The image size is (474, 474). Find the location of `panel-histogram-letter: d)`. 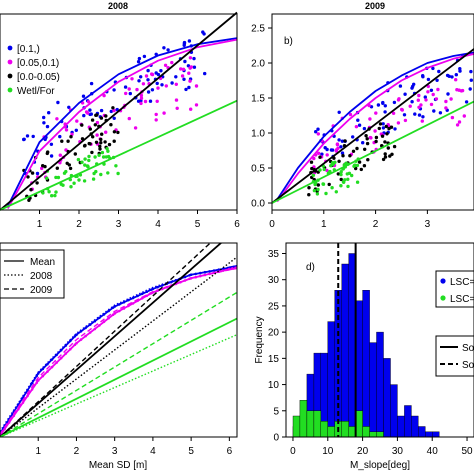

panel-histogram-letter: d) is located at coordinates (310, 267).